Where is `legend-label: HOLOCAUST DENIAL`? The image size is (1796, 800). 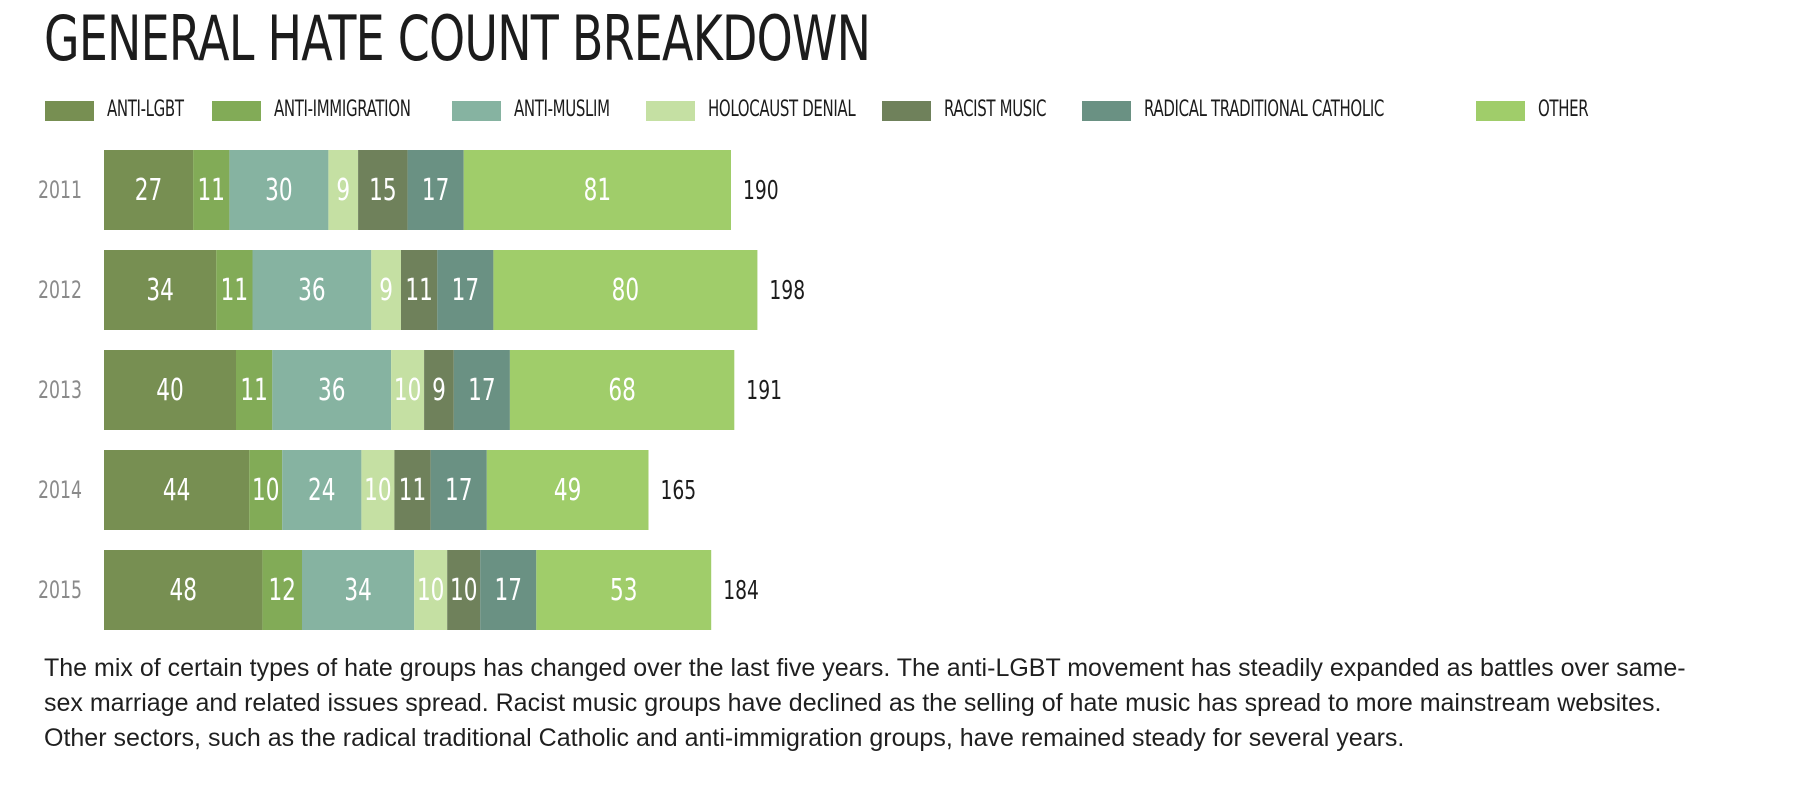 legend-label: HOLOCAUST DENIAL is located at coordinates (782, 109).